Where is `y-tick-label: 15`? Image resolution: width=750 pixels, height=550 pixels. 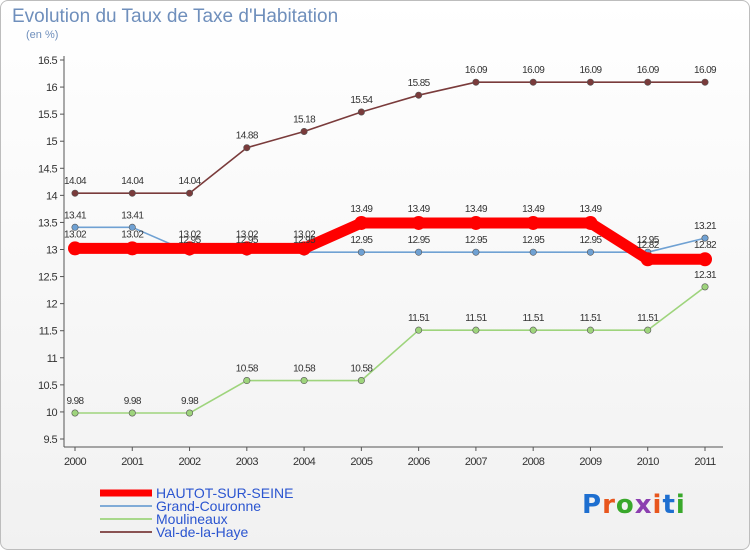
y-tick-label: 15 is located at coordinates (52, 142).